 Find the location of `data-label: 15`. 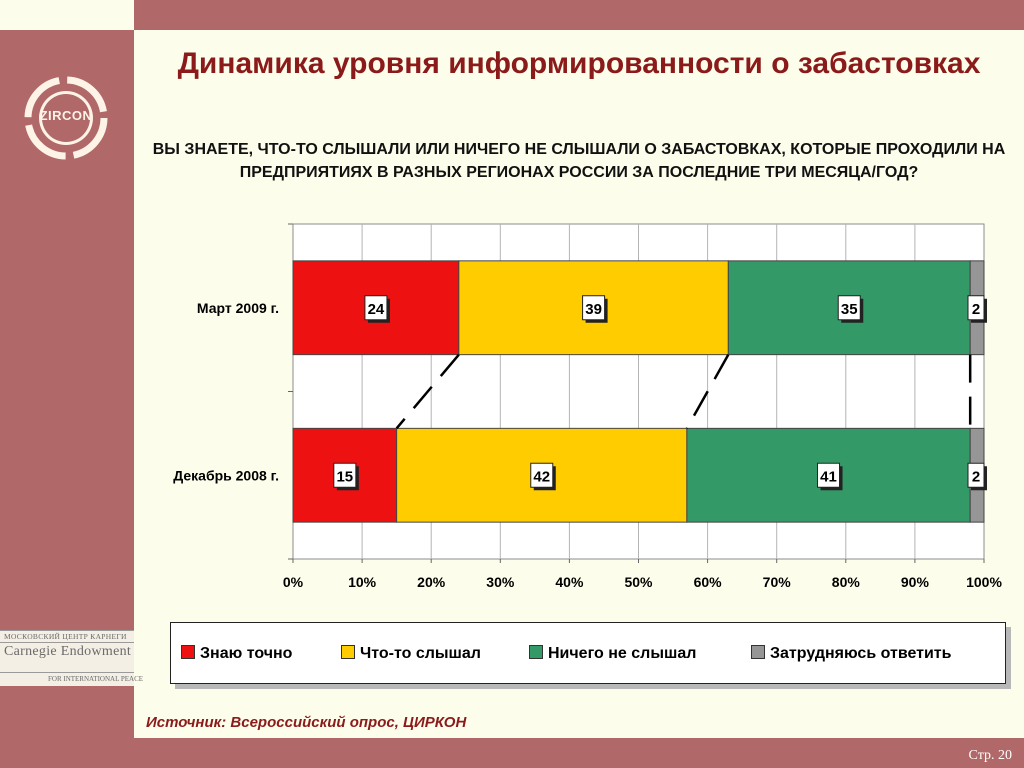

data-label: 15 is located at coordinates (344, 476).